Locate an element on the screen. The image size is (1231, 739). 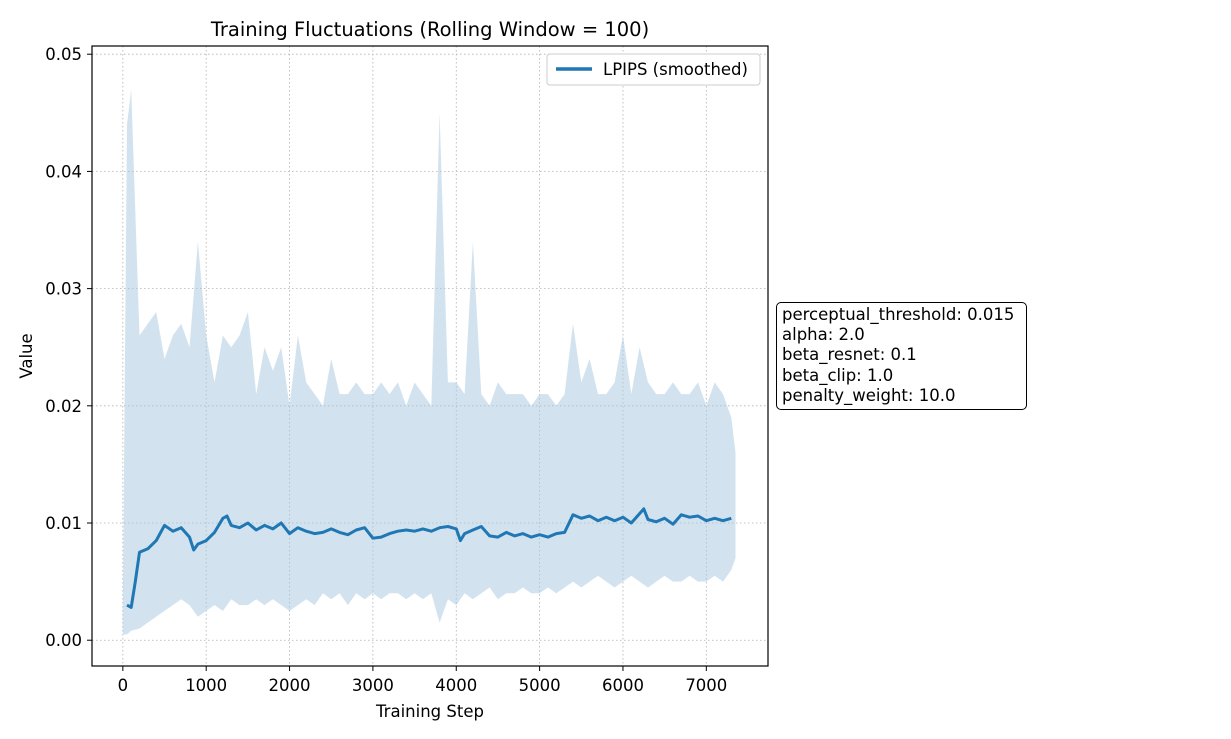
y-tick-label: 0.03 is located at coordinates (63, 289).